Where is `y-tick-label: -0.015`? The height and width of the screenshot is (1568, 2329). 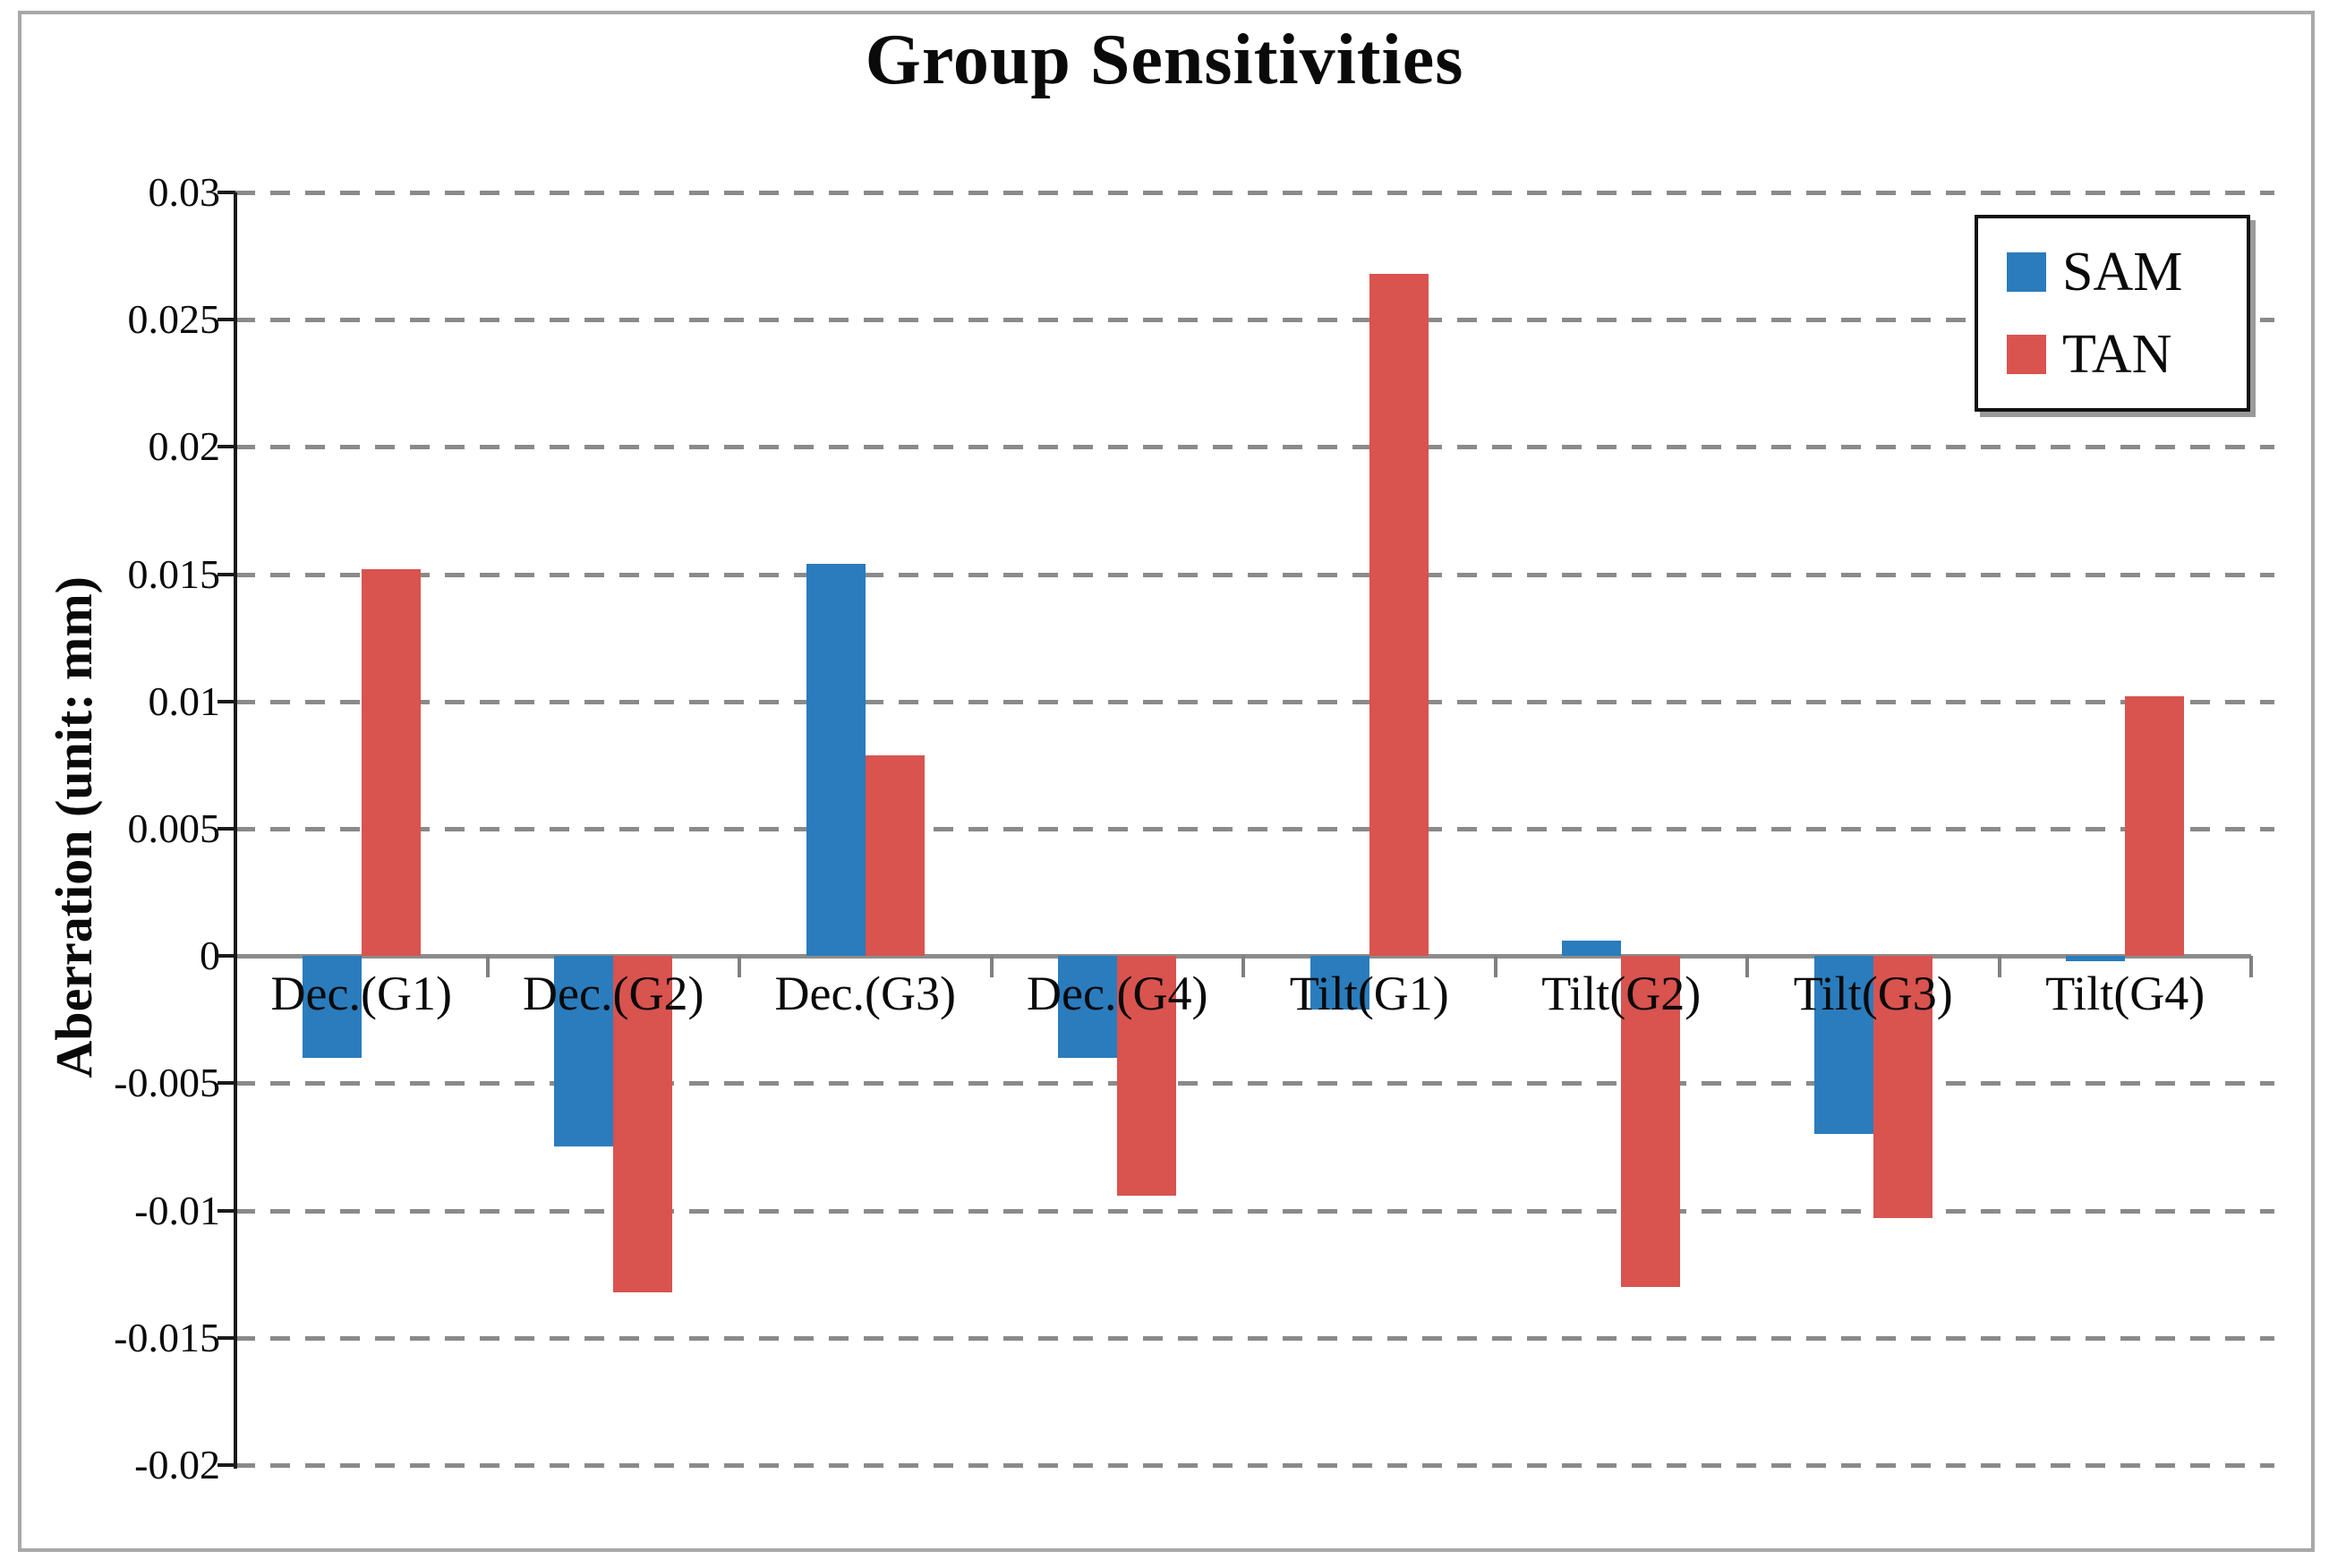 y-tick-label: -0.015 is located at coordinates (167, 1337).